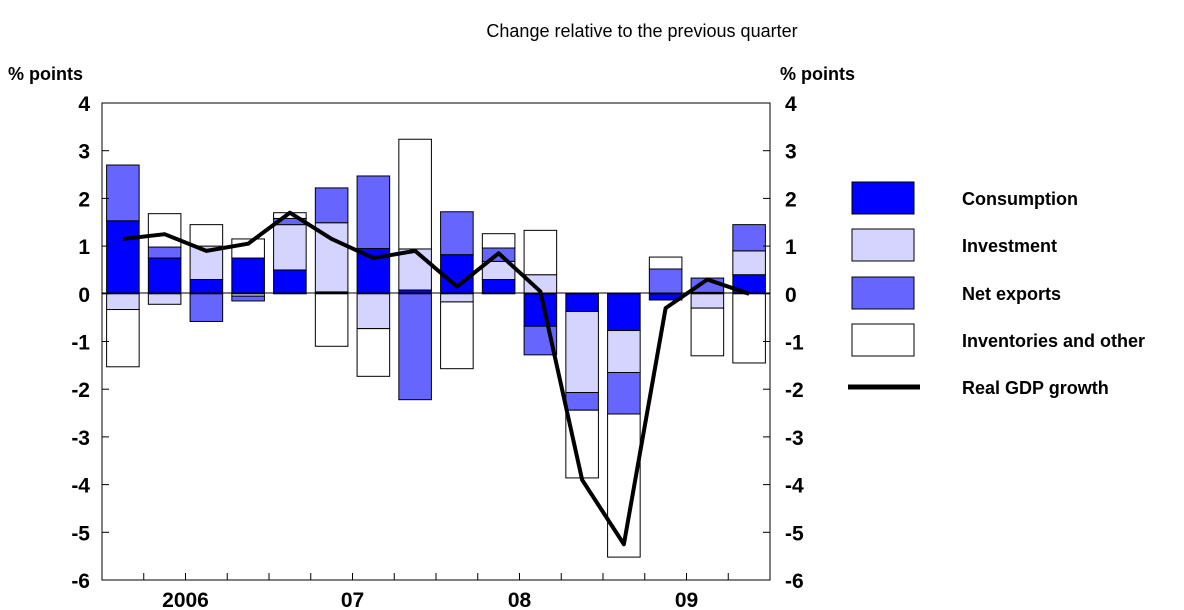  Describe the element at coordinates (206, 286) in the screenshot. I see `bar-consumption-2006Q3` at that location.